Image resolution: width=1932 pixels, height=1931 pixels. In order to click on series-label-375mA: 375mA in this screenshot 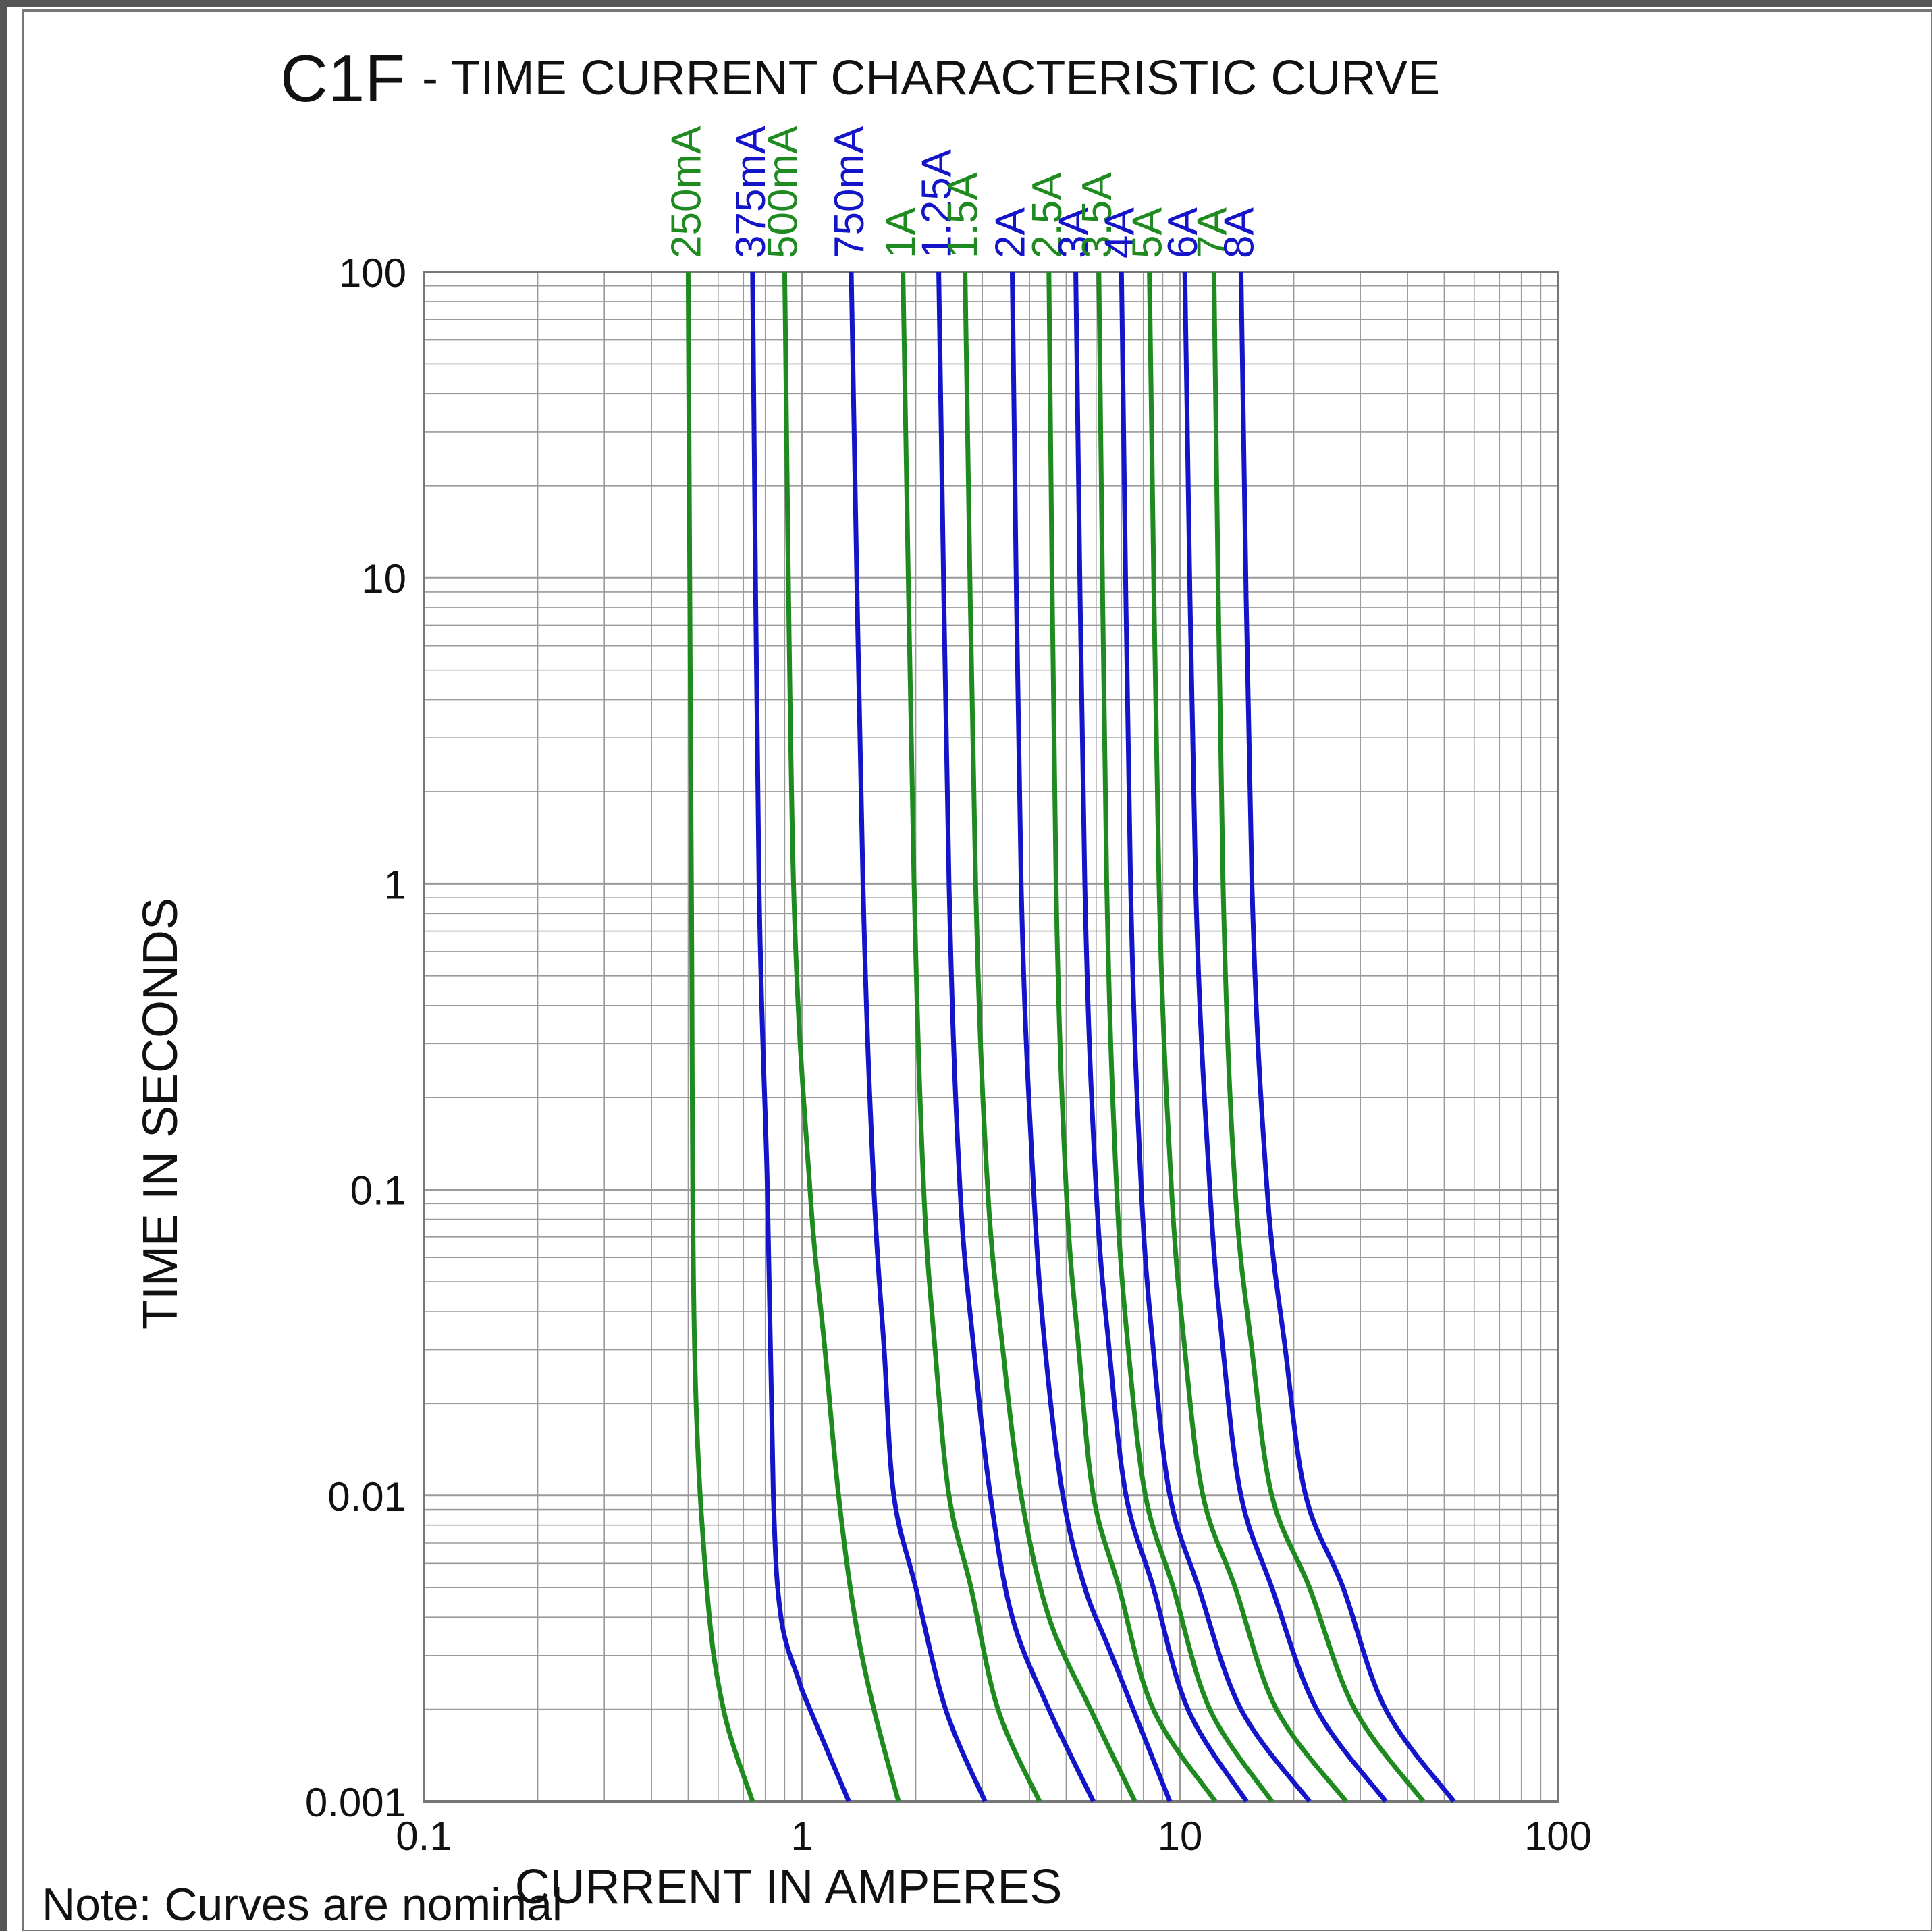, I will do `click(751, 192)`.